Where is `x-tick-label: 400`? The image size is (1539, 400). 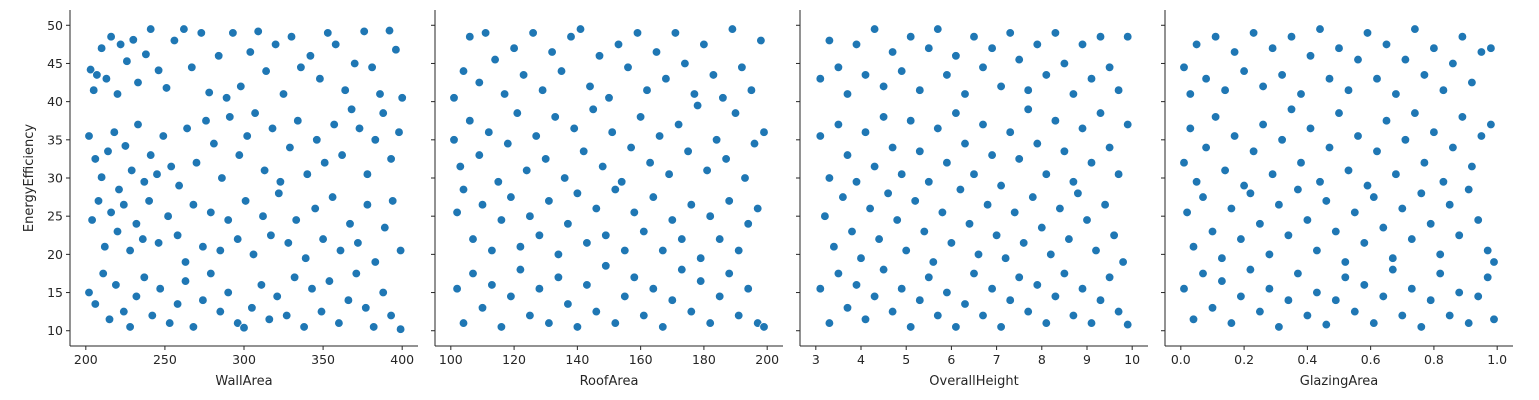
x-tick-label: 400 is located at coordinates (402, 359).